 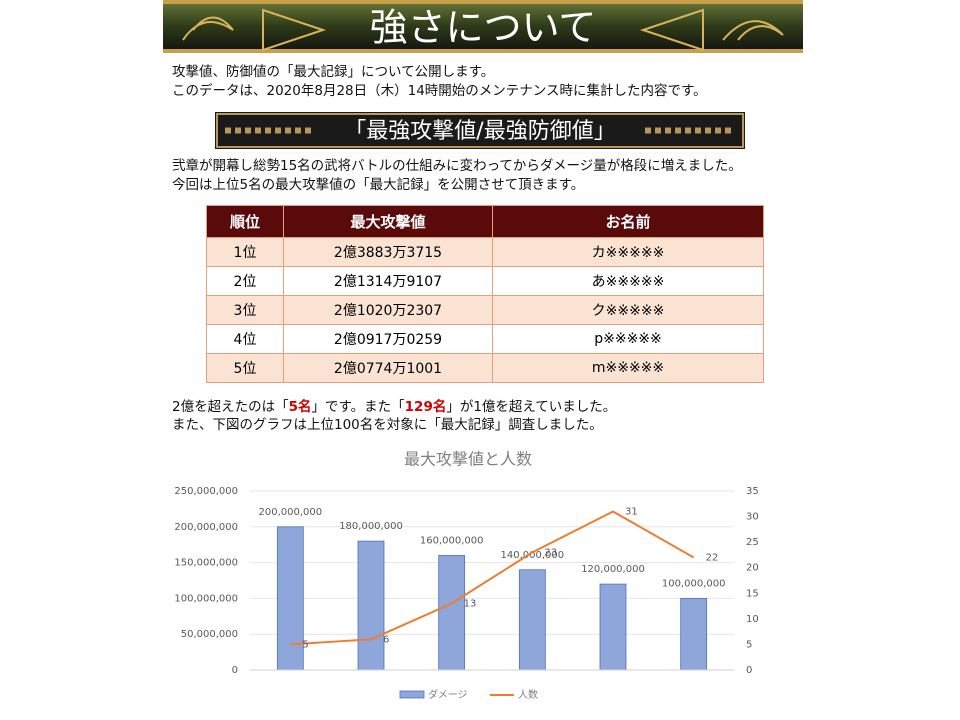 What do you see at coordinates (209, 634) in the screenshot?
I see `y-tick-label: 50,000,000` at bounding box center [209, 634].